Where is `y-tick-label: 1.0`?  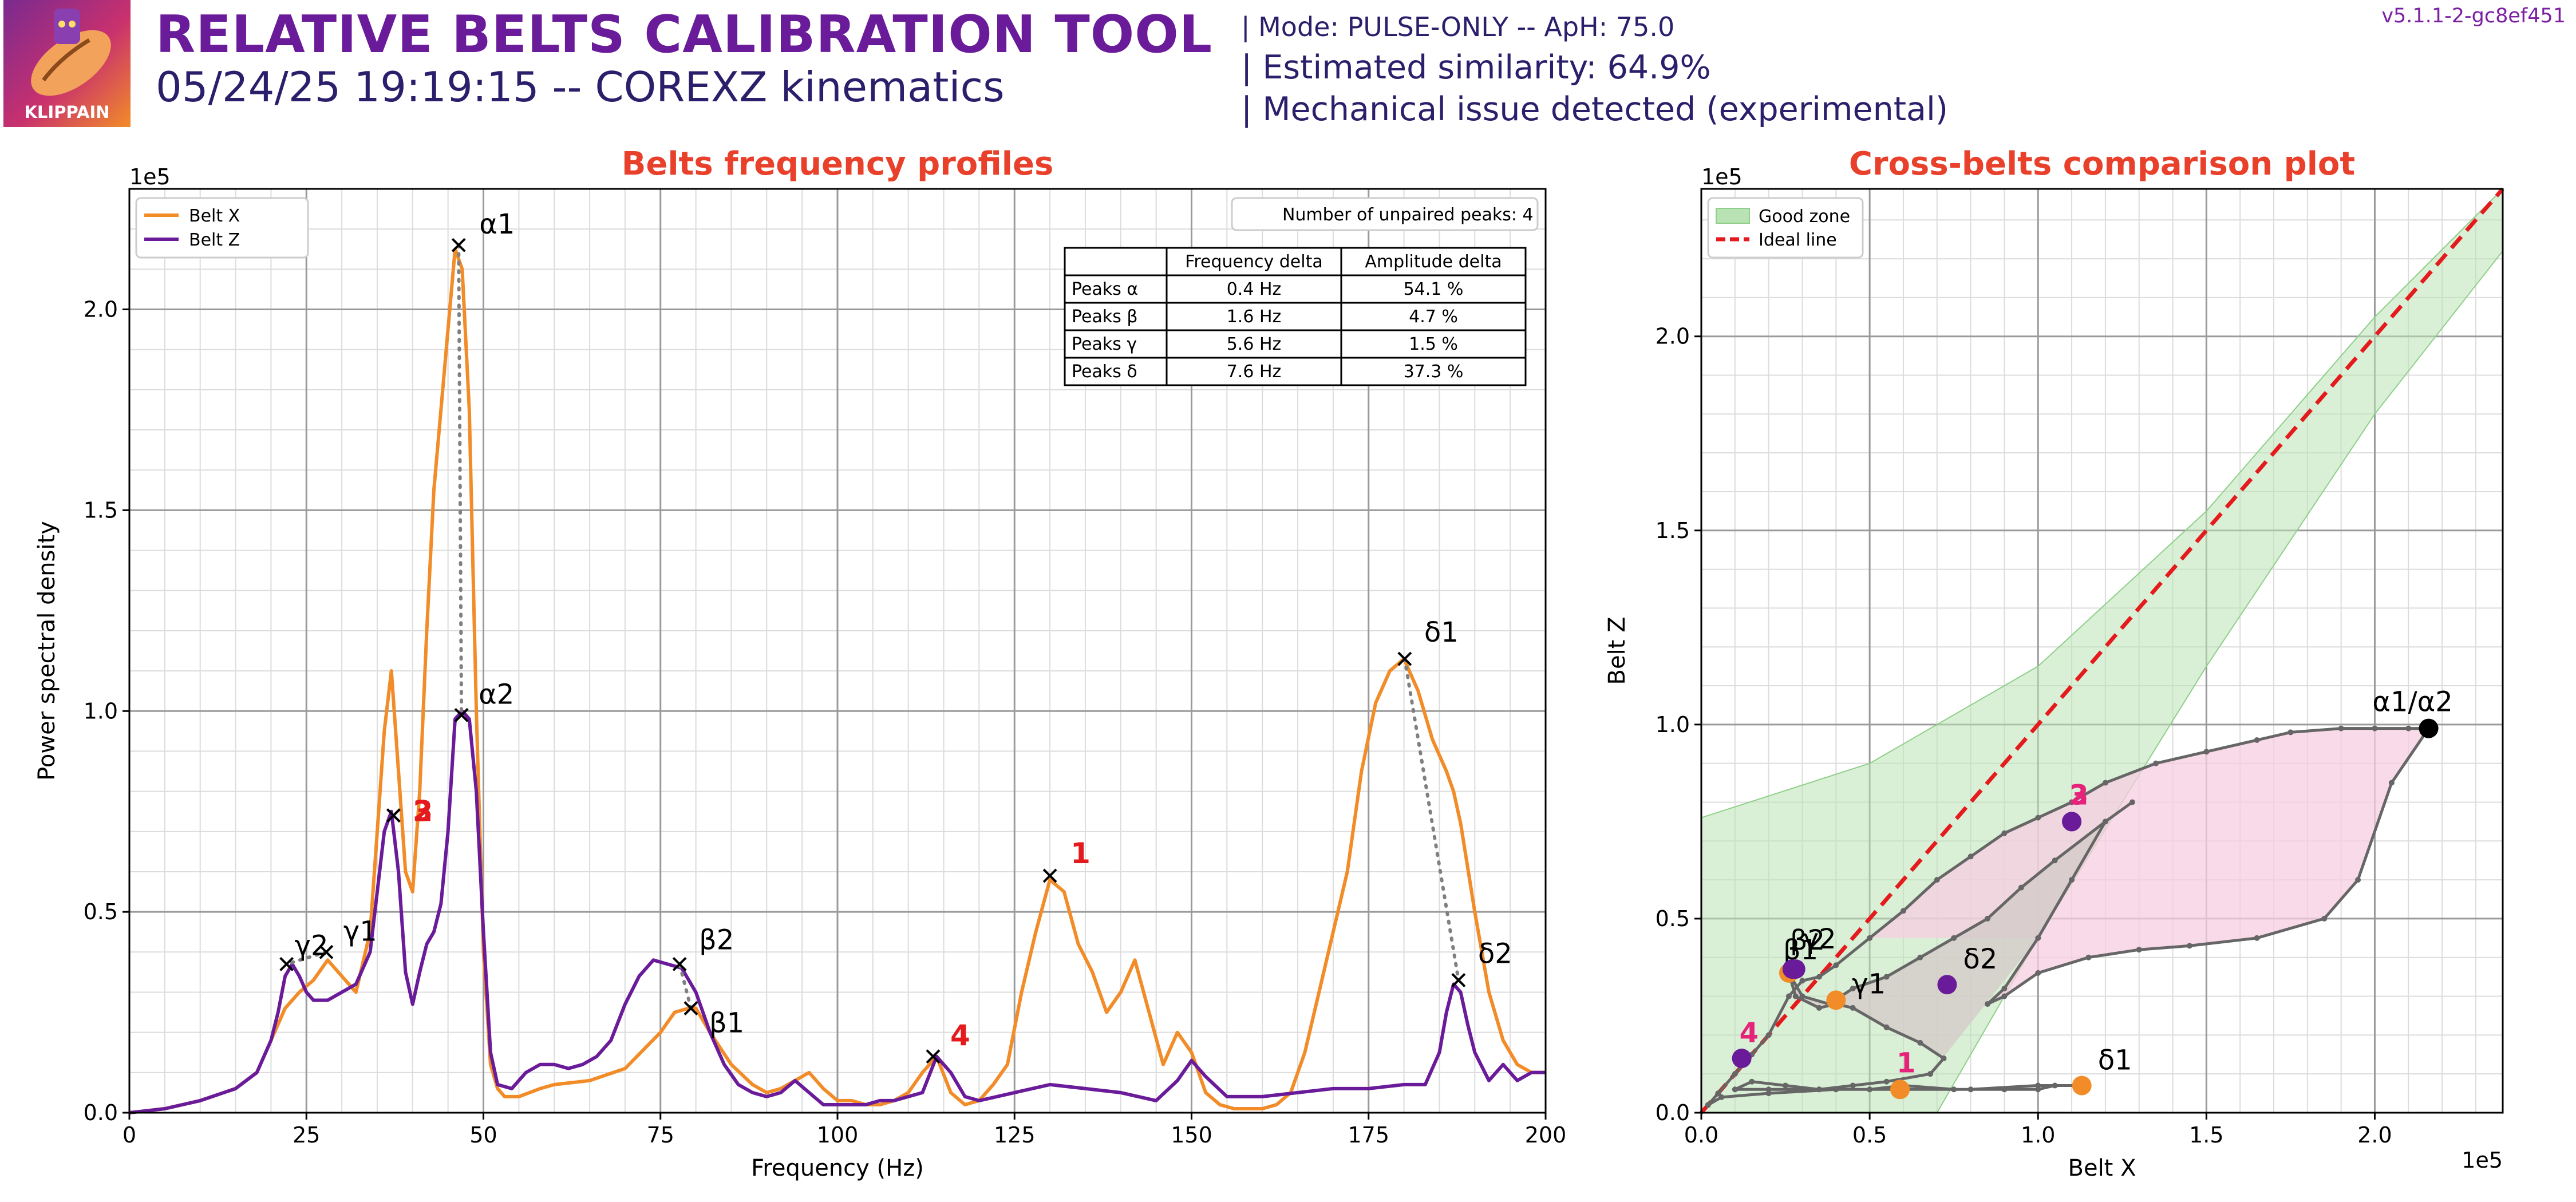
y-tick-label: 1.0 is located at coordinates (101, 711).